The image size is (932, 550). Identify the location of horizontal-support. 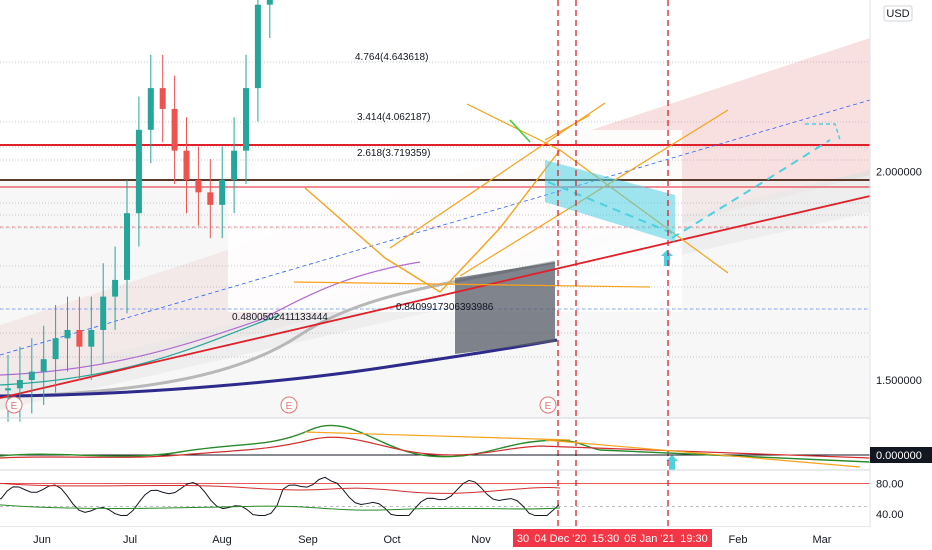
(472, 284).